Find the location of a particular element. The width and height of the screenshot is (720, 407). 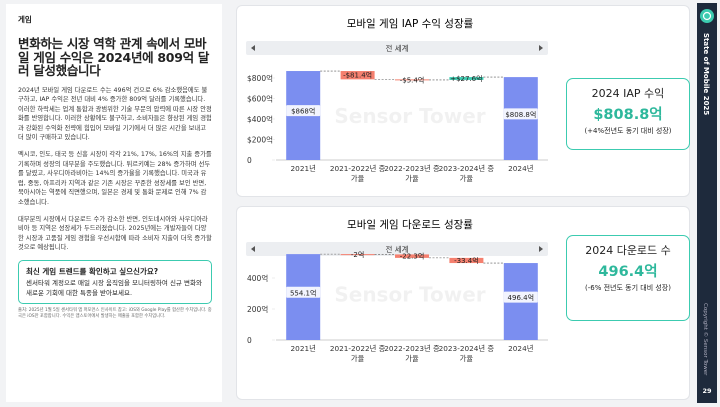

value-label: +$27.6억 is located at coordinates (466, 79).